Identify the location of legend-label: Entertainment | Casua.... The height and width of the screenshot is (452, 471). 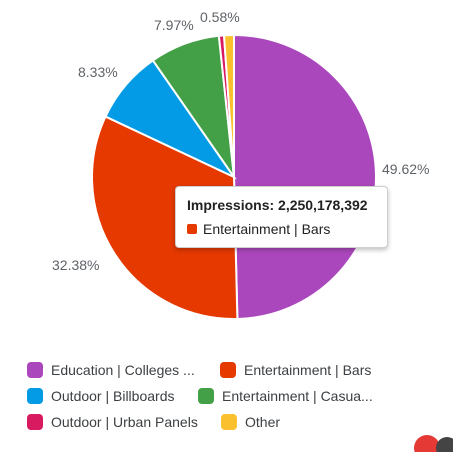
(297, 396).